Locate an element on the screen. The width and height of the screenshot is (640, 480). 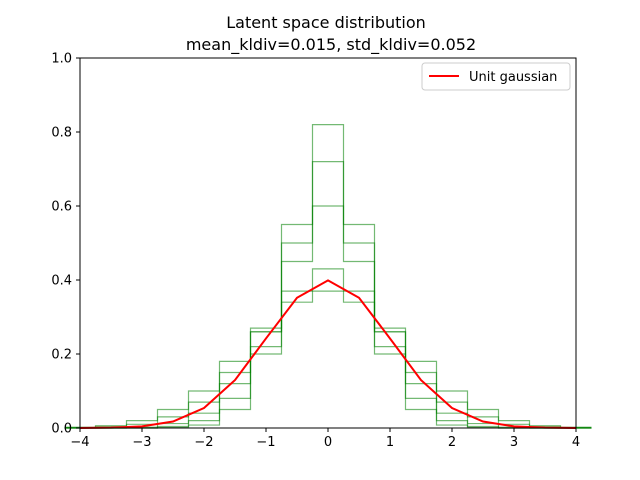
x-tick-label: 3 is located at coordinates (514, 442).